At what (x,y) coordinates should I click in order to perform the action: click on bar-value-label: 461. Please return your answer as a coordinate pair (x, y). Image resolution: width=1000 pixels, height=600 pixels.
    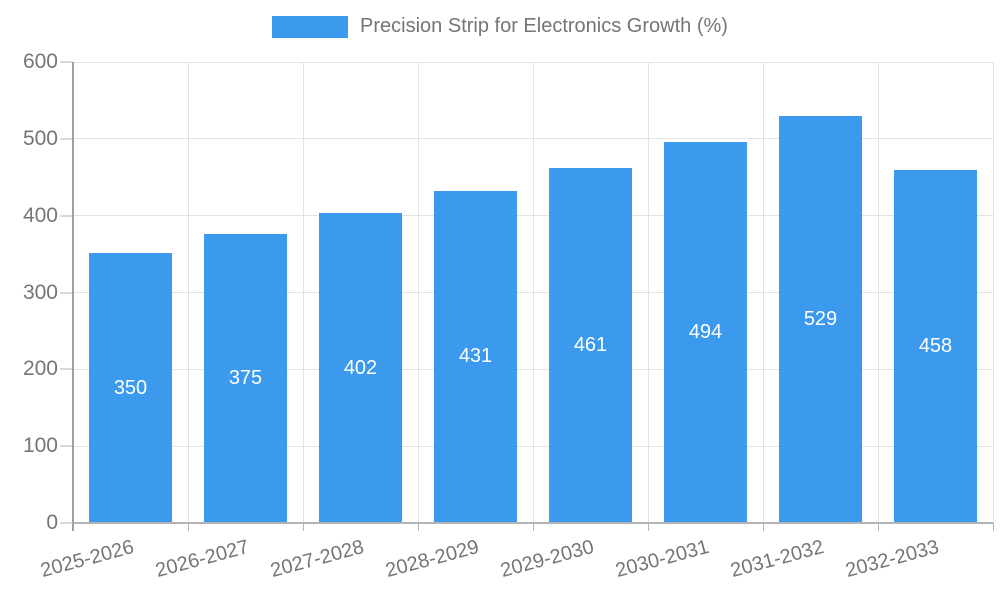
    Looking at the image, I should click on (590, 344).